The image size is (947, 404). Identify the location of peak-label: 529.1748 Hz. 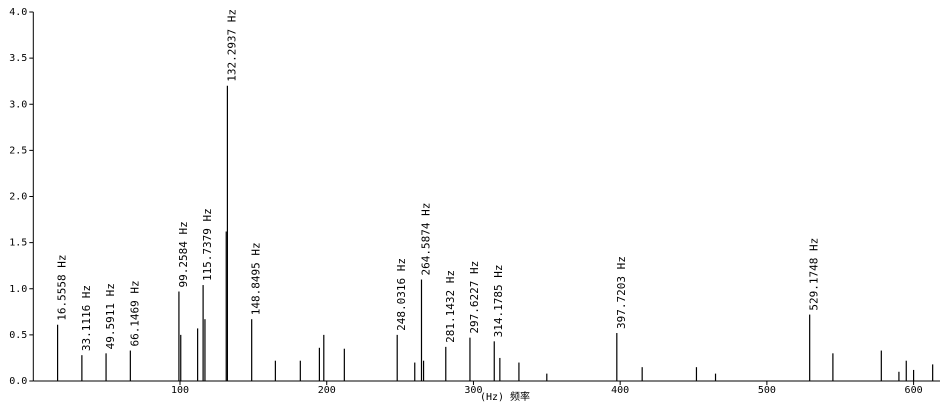
(814, 274).